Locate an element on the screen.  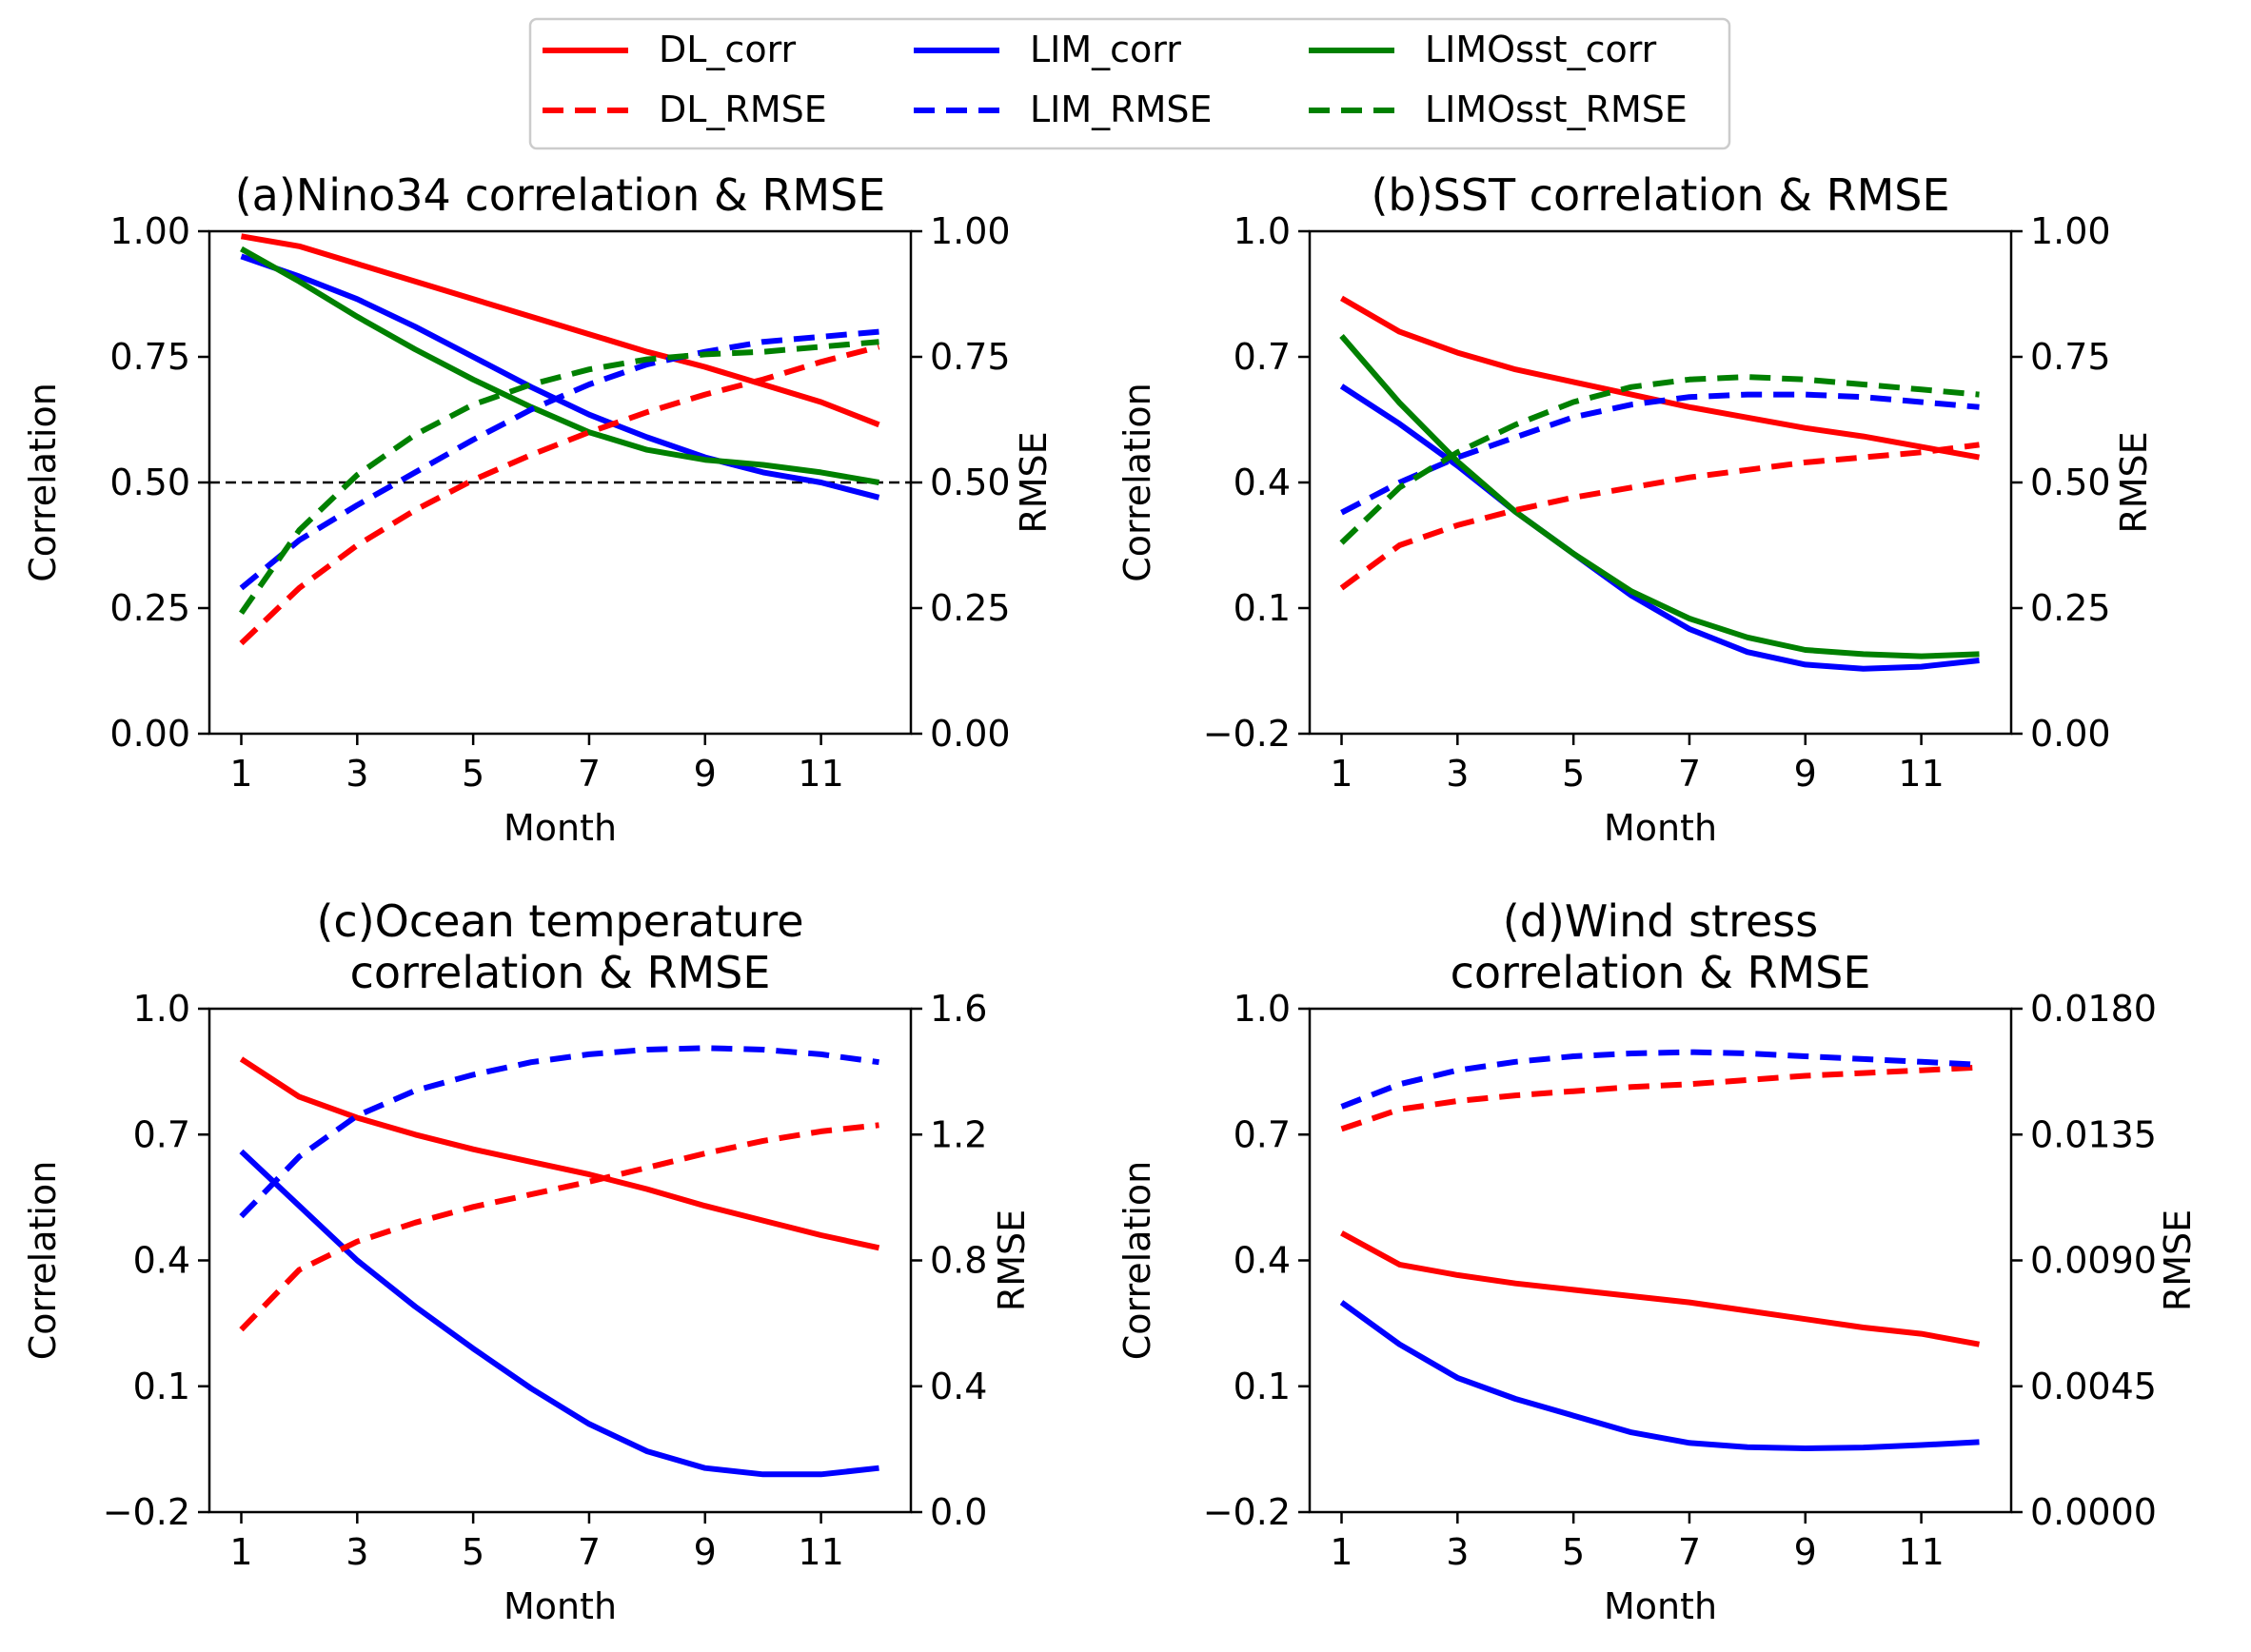
chart-title: (d)Wind stress is located at coordinates (1661, 921).